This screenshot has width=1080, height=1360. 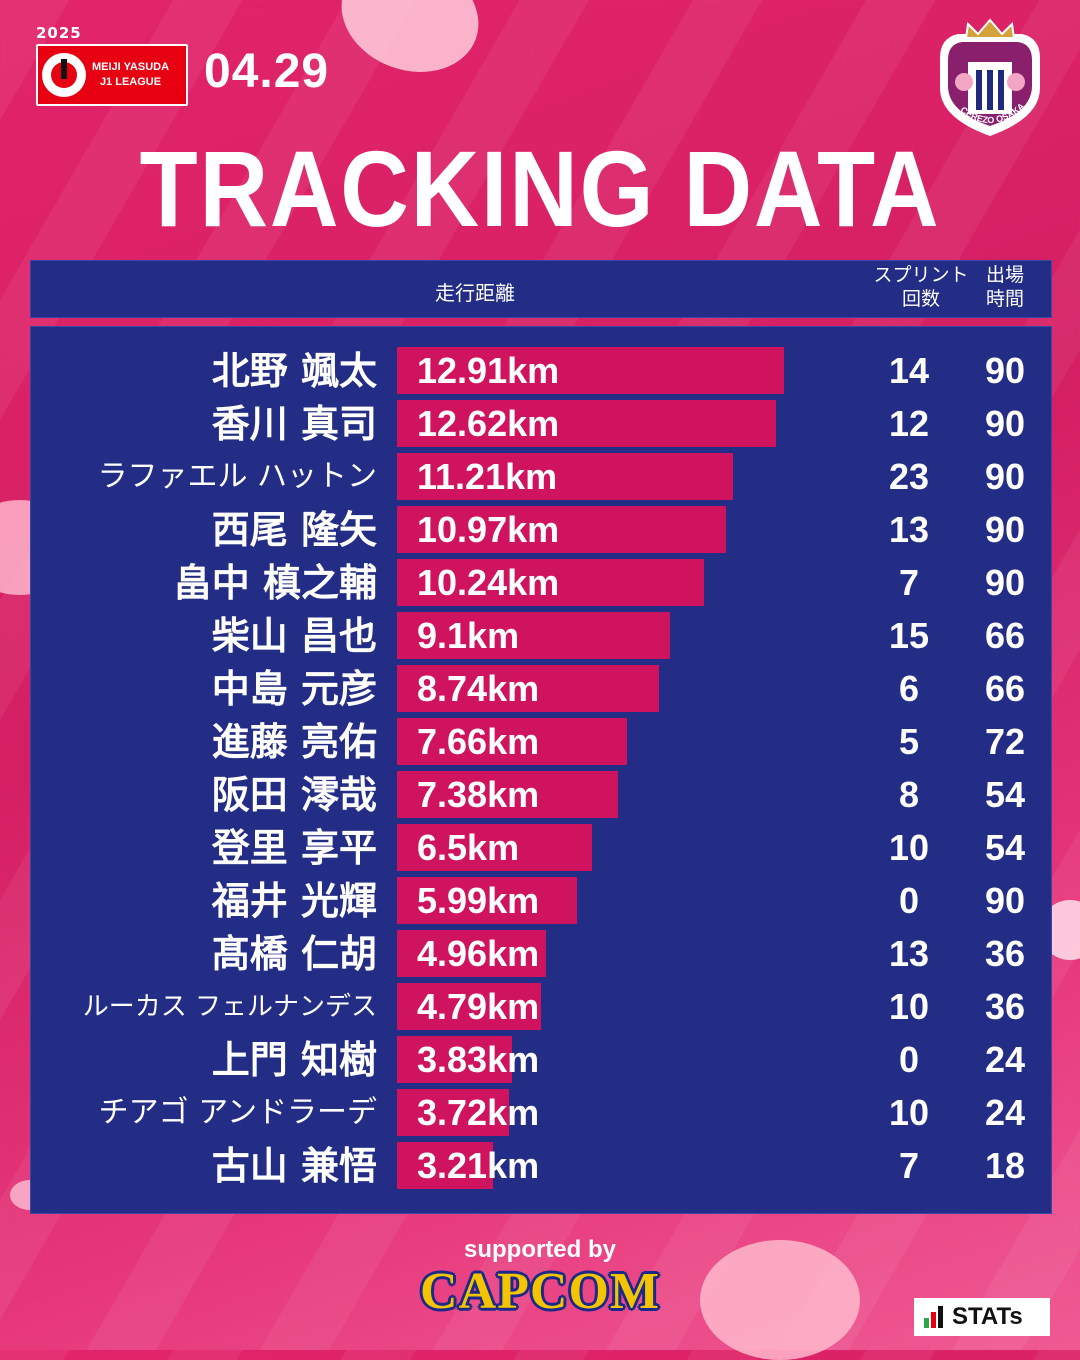 I want to click on distance-label: 7.66km, so click(x=478, y=741).